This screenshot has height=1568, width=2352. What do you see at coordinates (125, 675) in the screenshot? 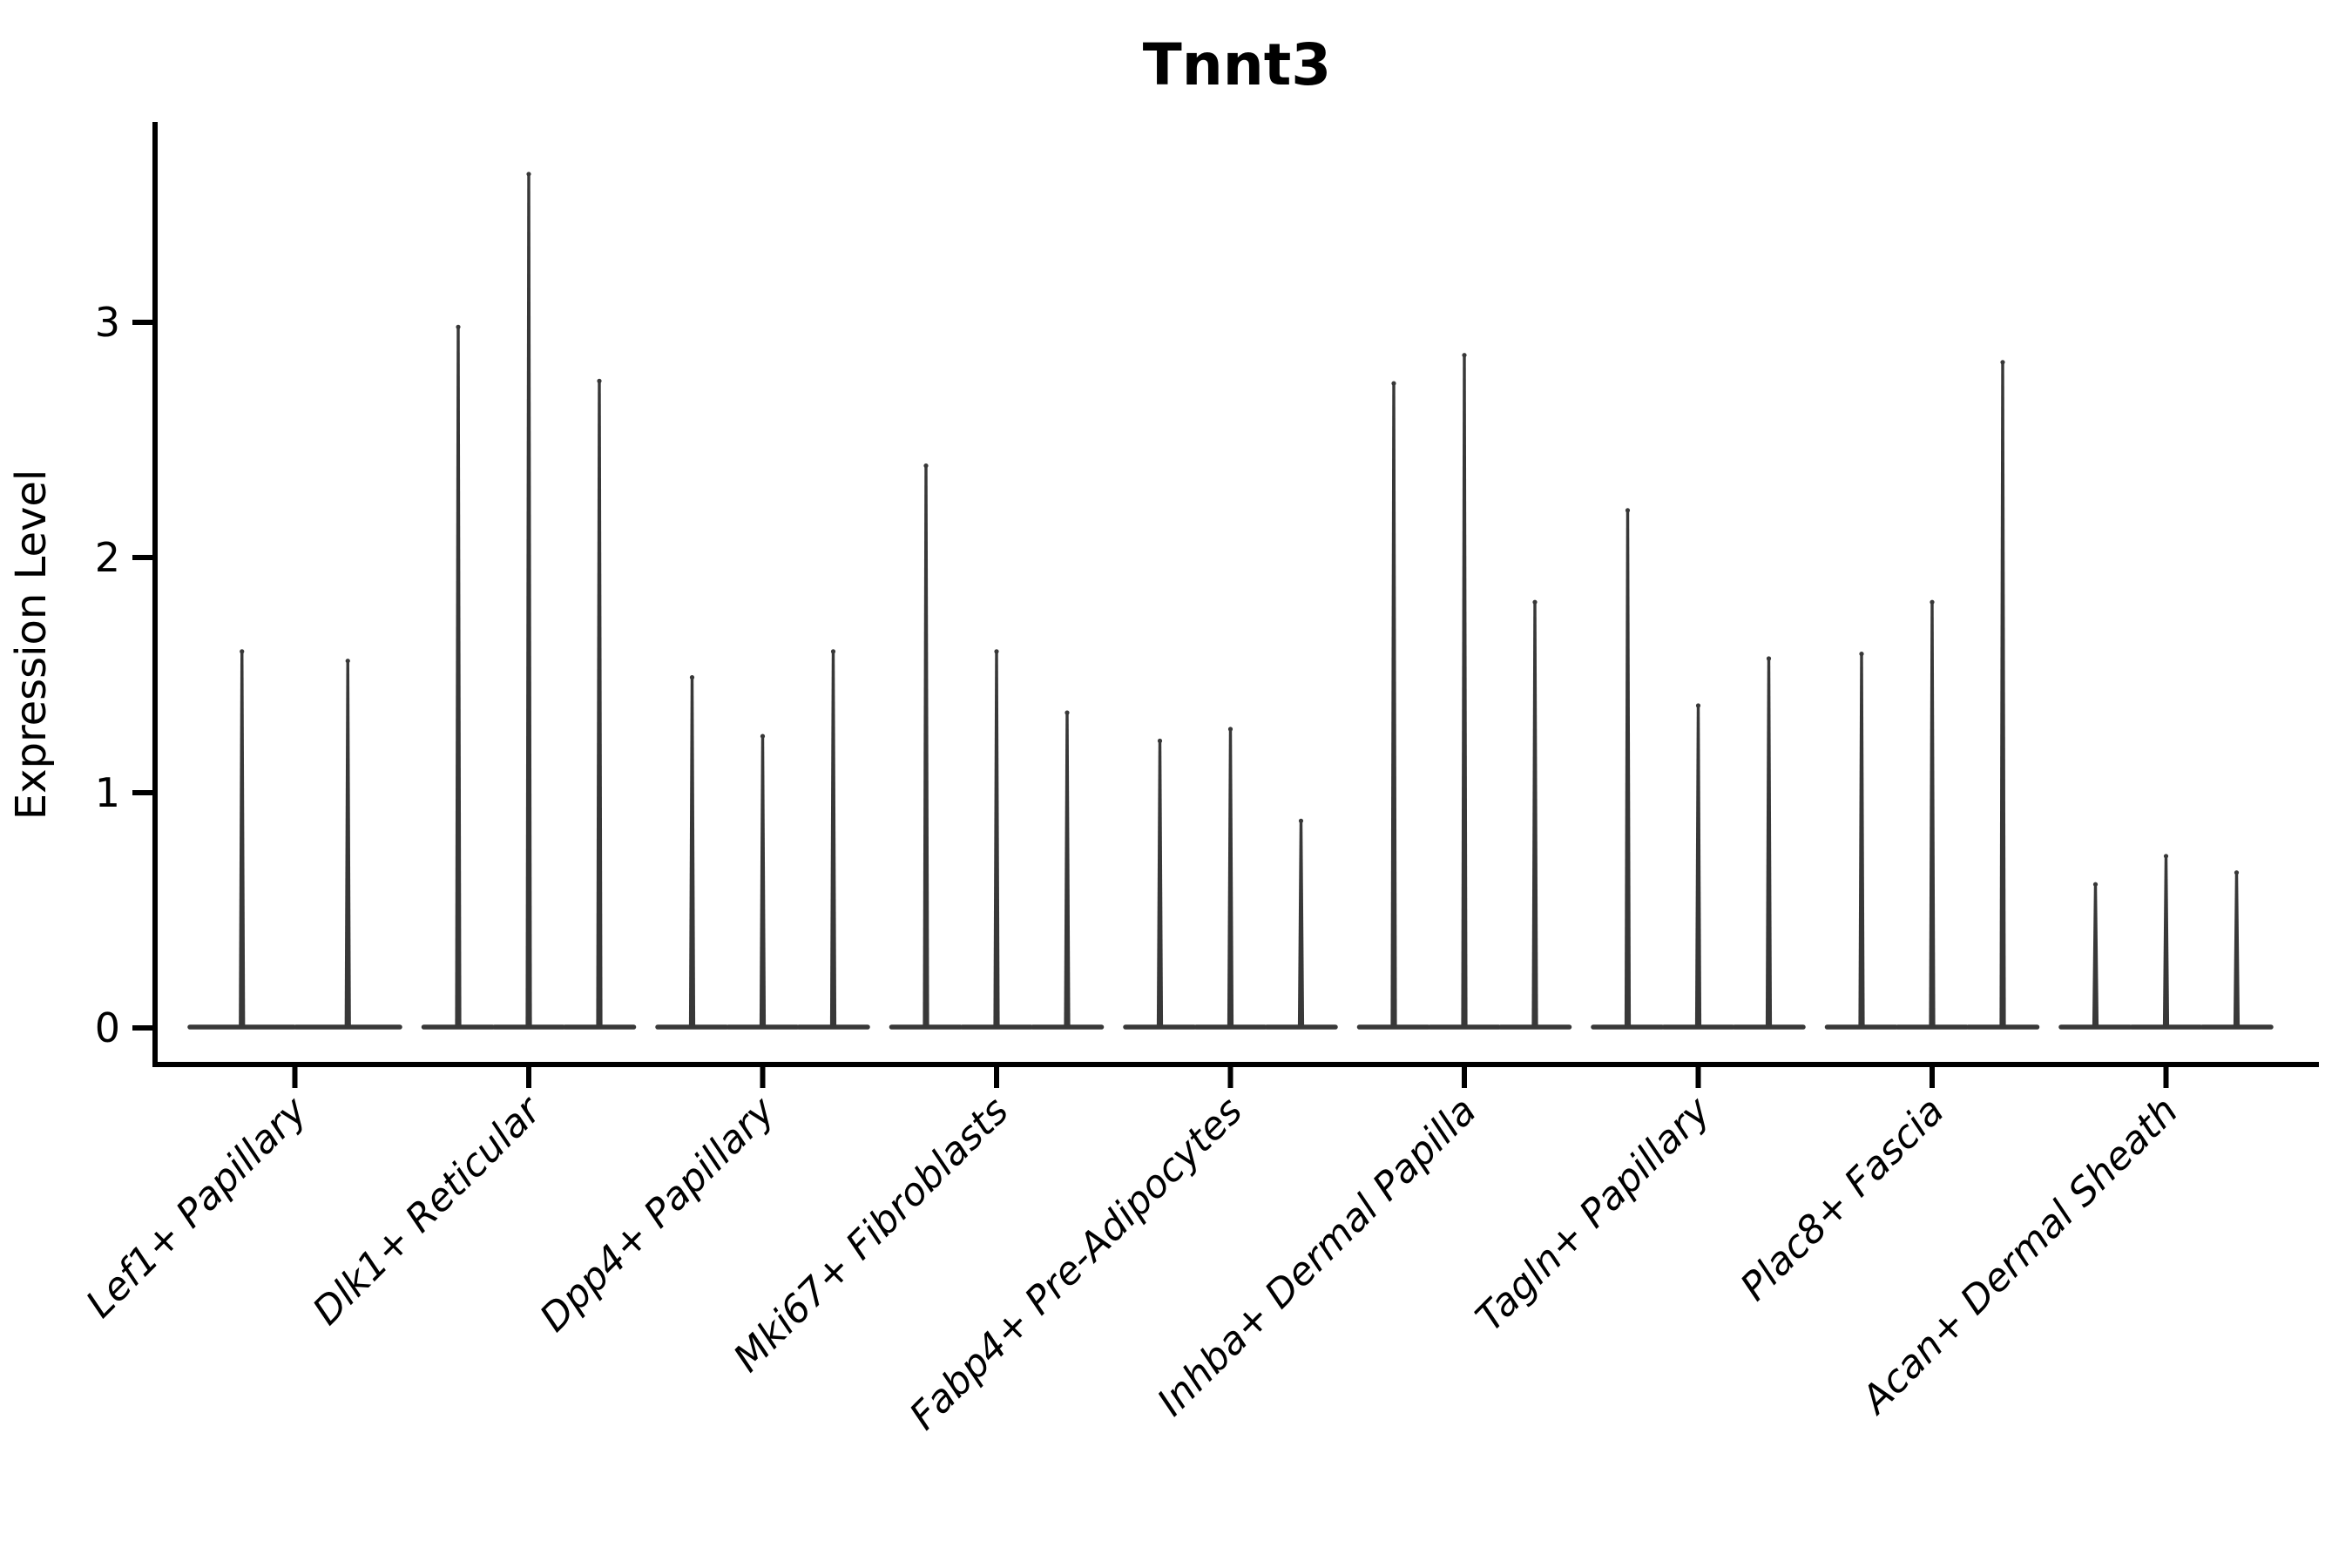
I see `y-axis-ticks: 0 1 2 3` at bounding box center [125, 675].